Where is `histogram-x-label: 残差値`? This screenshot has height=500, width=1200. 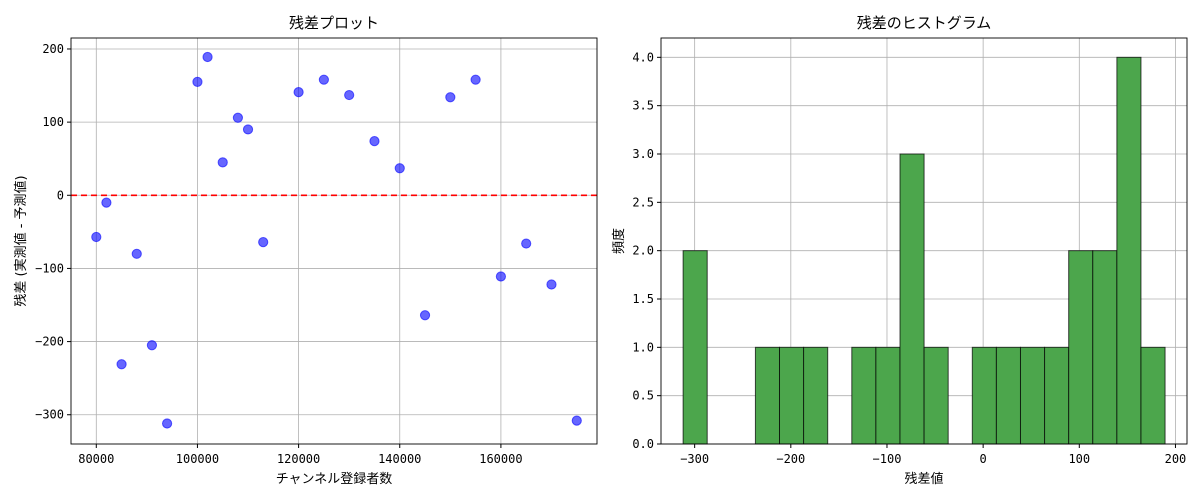 histogram-x-label: 残差値 is located at coordinates (923, 479).